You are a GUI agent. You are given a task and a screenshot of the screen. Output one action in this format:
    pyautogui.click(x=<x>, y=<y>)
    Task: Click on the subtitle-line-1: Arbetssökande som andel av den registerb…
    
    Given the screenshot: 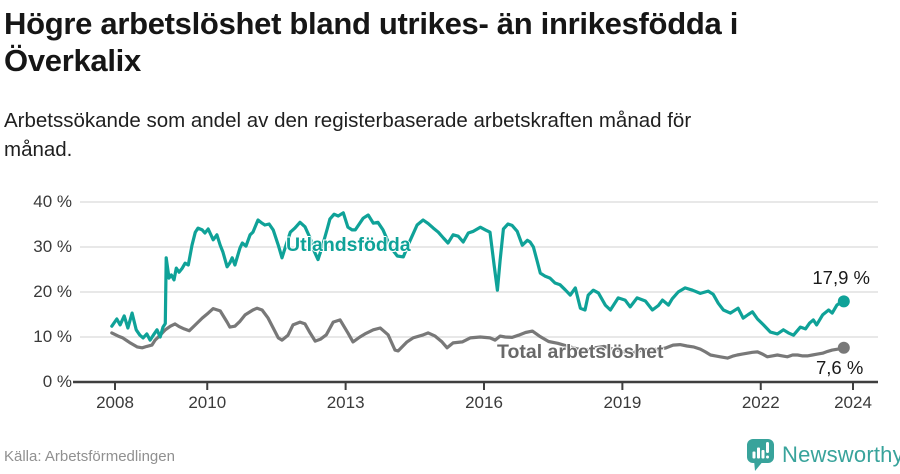 What is the action you would take?
    pyautogui.click(x=348, y=120)
    